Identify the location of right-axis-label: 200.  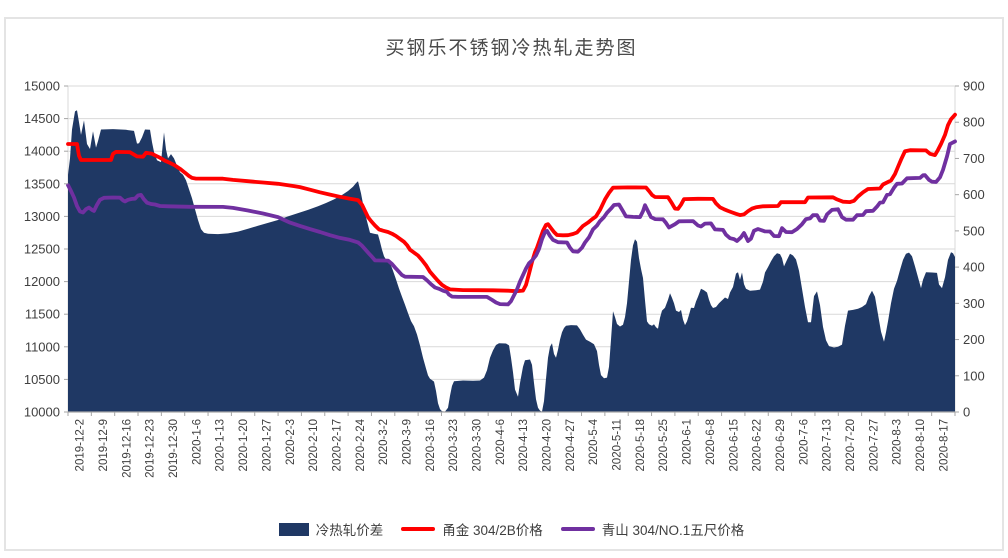
(974, 339).